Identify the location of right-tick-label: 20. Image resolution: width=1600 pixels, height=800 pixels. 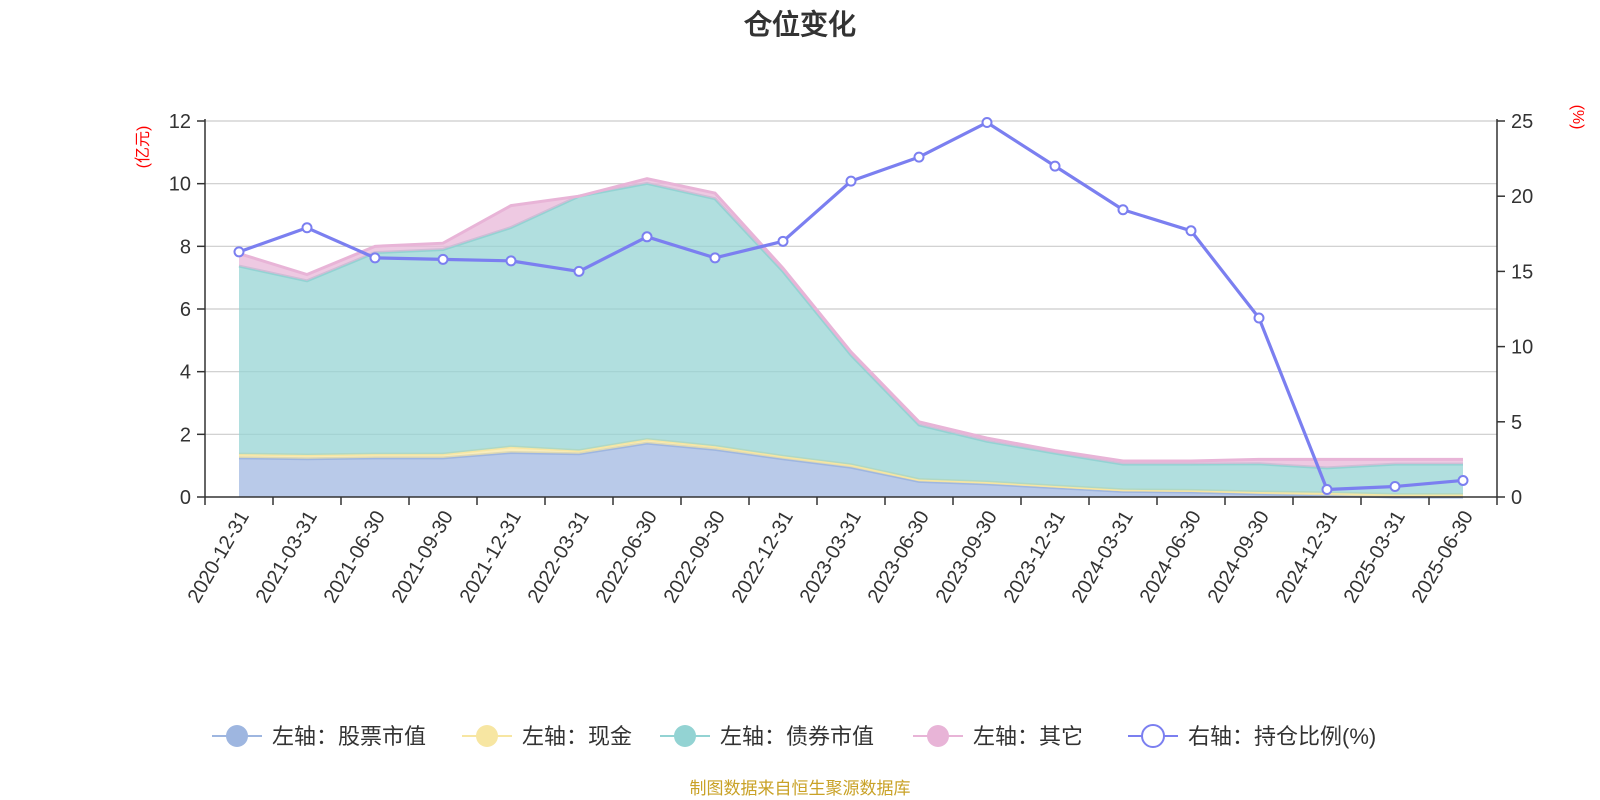
(1522, 197).